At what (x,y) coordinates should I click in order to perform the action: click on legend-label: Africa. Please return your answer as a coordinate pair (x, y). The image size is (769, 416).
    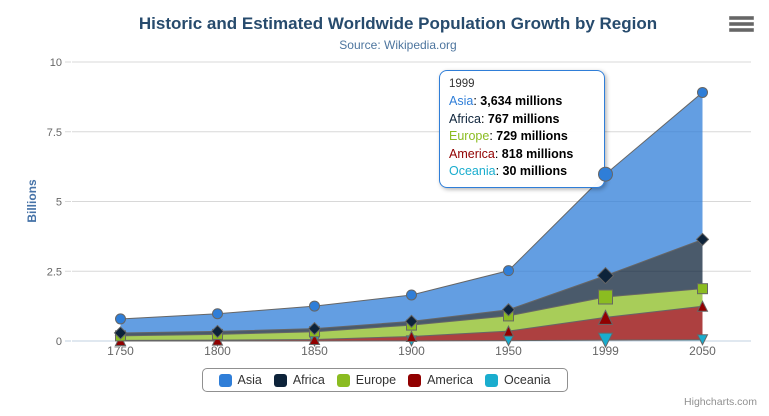
    Looking at the image, I should click on (308, 380).